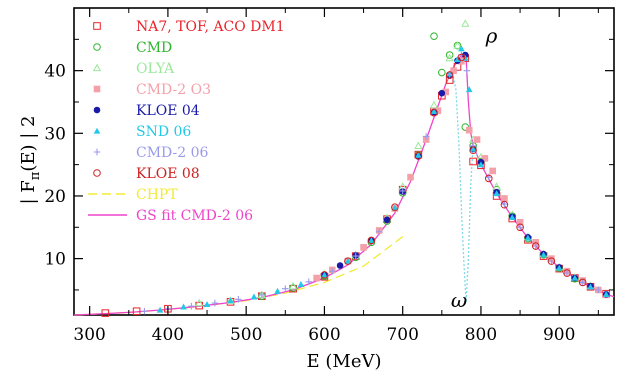  What do you see at coordinates (163, 132) in the screenshot?
I see `legend-label: SND 06` at bounding box center [163, 132].